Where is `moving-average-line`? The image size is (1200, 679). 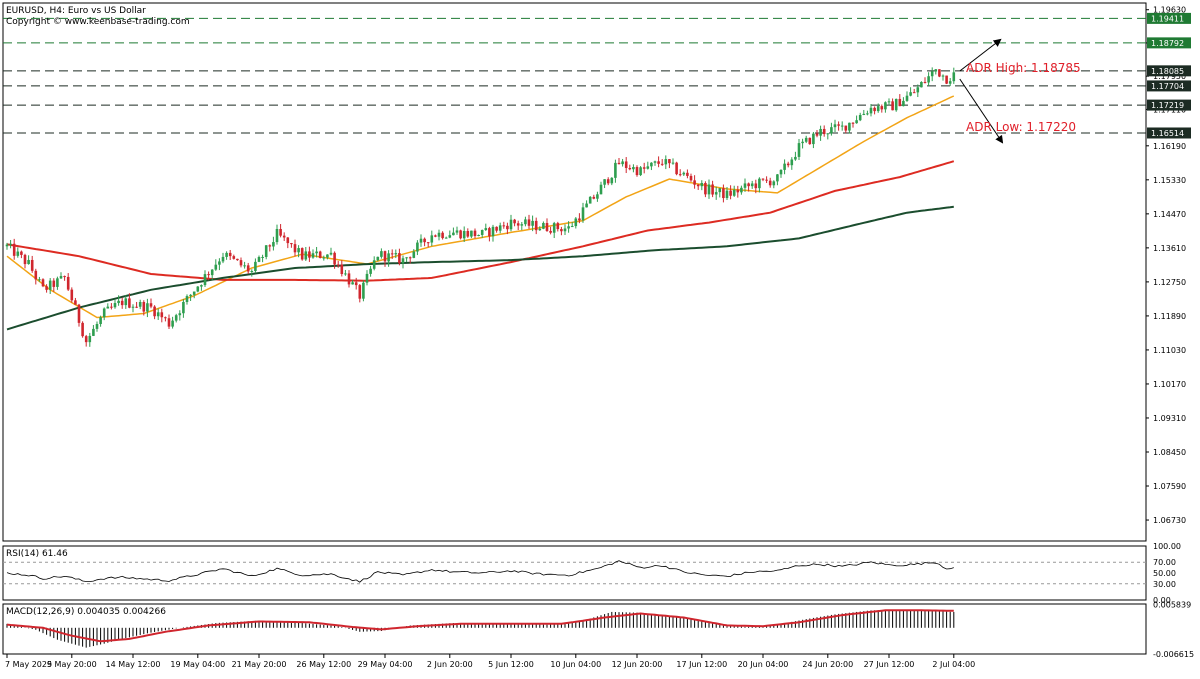
moving-average-line is located at coordinates (480, 221).